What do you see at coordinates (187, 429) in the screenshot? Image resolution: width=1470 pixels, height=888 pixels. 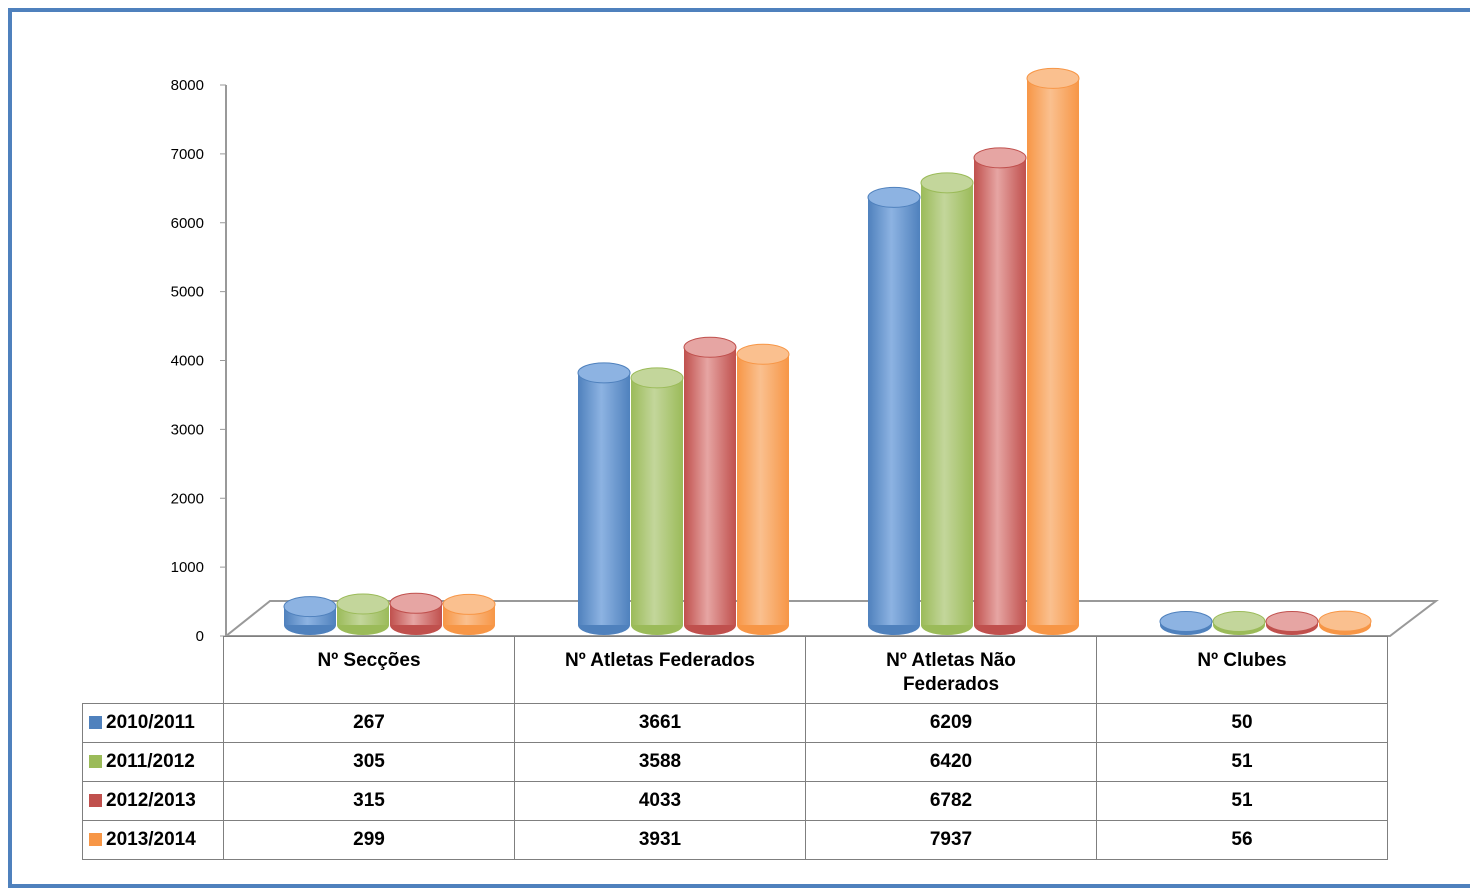 I see `y-tick-label: 3000` at bounding box center [187, 429].